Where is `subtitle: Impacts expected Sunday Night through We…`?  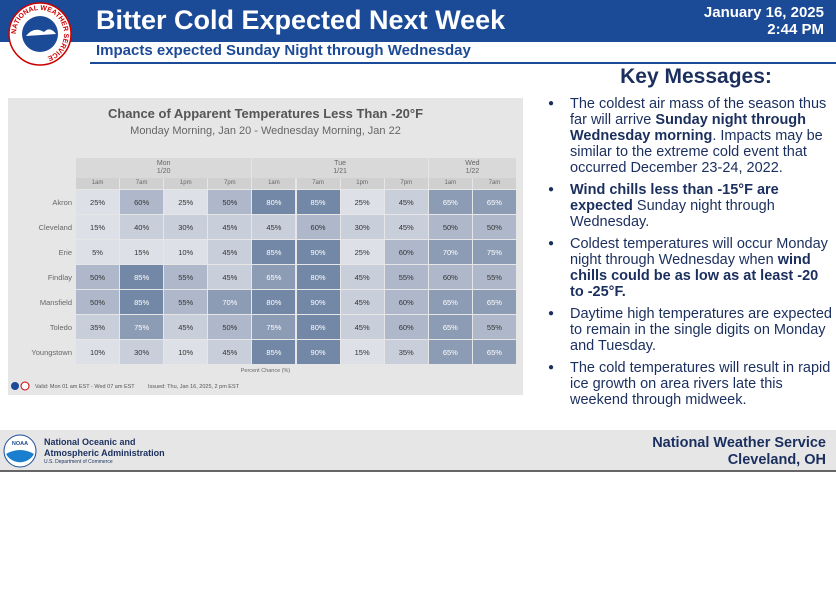 subtitle: Impacts expected Sunday Night through We… is located at coordinates (283, 50).